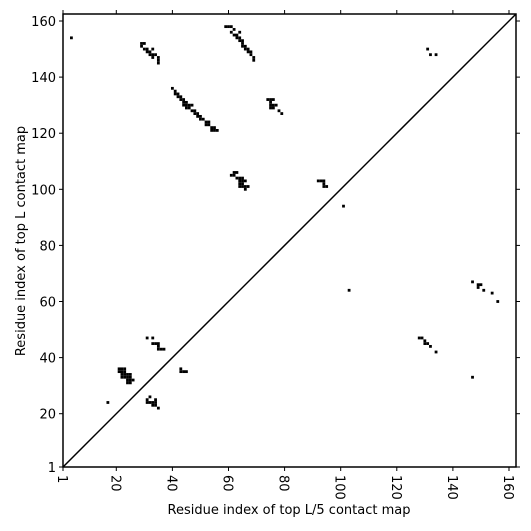  I want to click on y-tick-label: 140, so click(43, 78).